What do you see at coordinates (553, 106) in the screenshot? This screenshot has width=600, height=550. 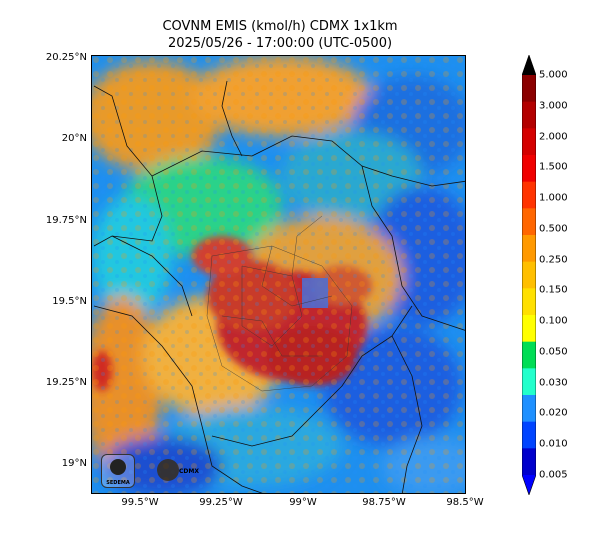 I see `colorbar-tick-label: 3.000` at bounding box center [553, 106].